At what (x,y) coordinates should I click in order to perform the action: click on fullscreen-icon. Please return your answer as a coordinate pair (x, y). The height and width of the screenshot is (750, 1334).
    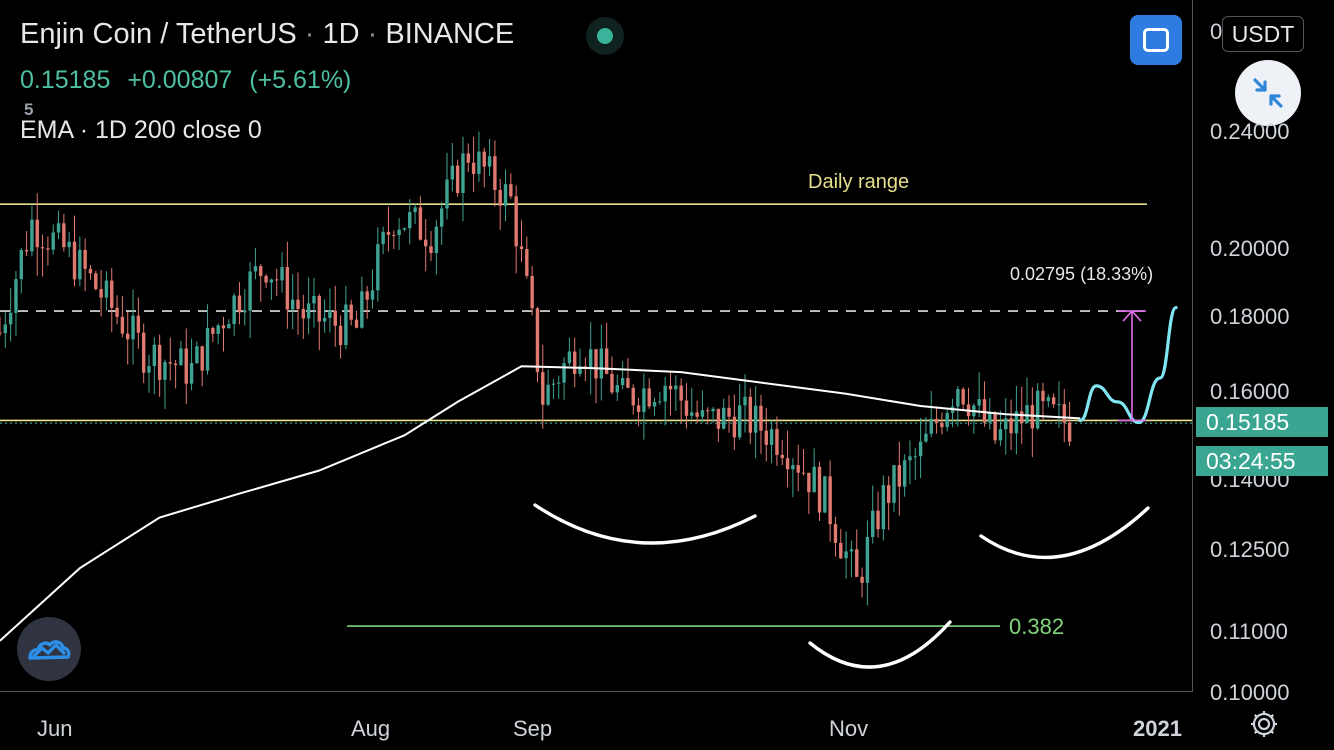
    Looking at the image, I should click on (1156, 40).